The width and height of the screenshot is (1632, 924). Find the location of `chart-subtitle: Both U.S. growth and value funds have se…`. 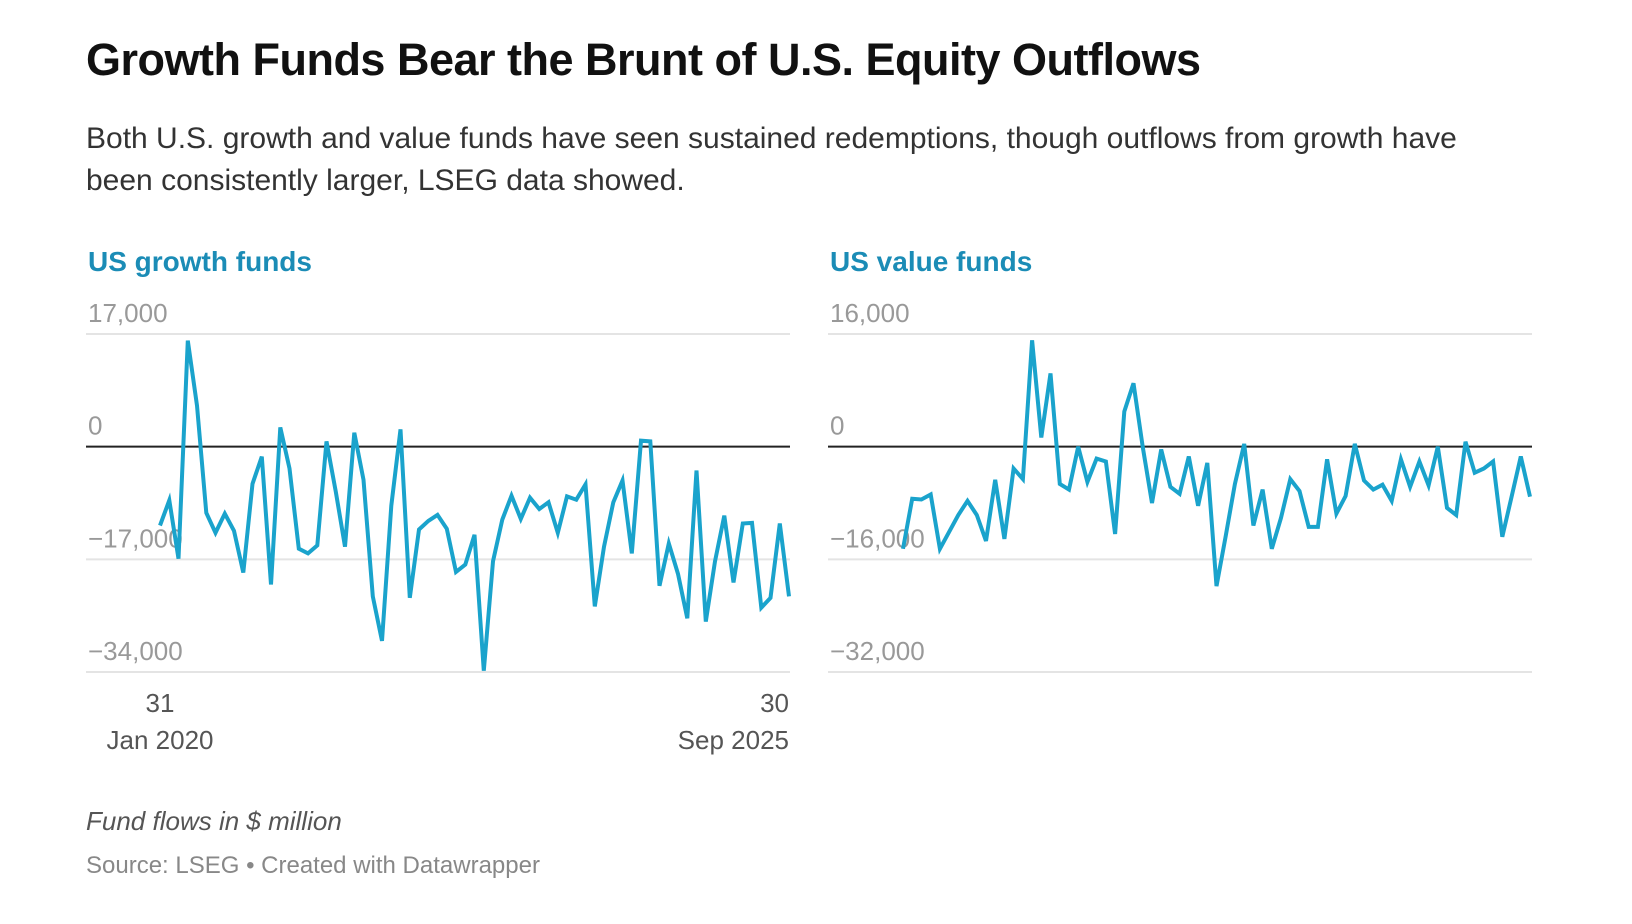

chart-subtitle: Both U.S. growth and value funds have se… is located at coordinates (771, 159).